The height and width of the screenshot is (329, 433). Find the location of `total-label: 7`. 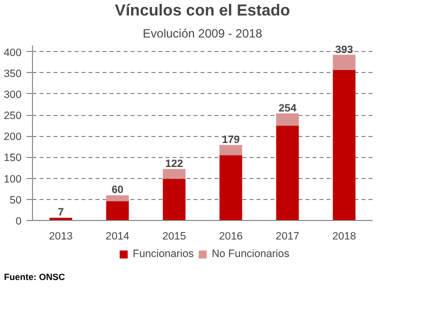

total-label: 7 is located at coordinates (61, 212).